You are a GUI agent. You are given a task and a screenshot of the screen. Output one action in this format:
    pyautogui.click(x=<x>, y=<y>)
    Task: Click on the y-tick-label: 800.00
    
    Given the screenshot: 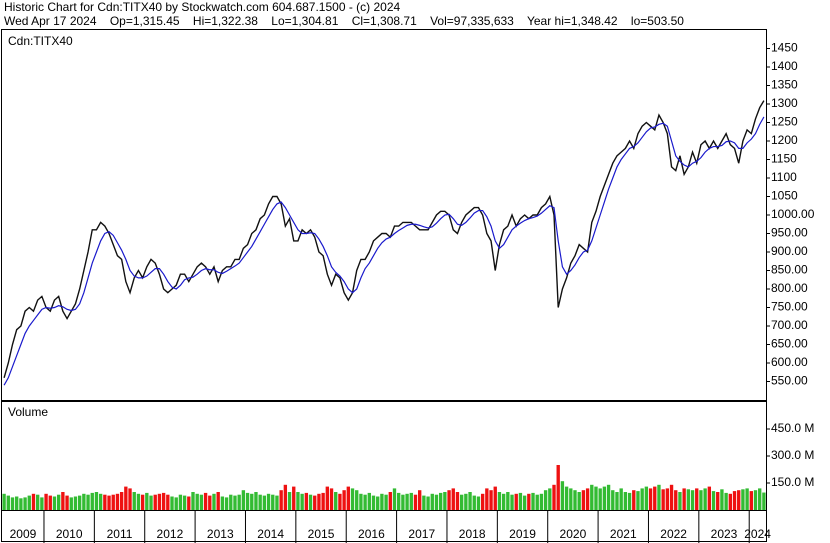 What is the action you would take?
    pyautogui.click(x=789, y=288)
    